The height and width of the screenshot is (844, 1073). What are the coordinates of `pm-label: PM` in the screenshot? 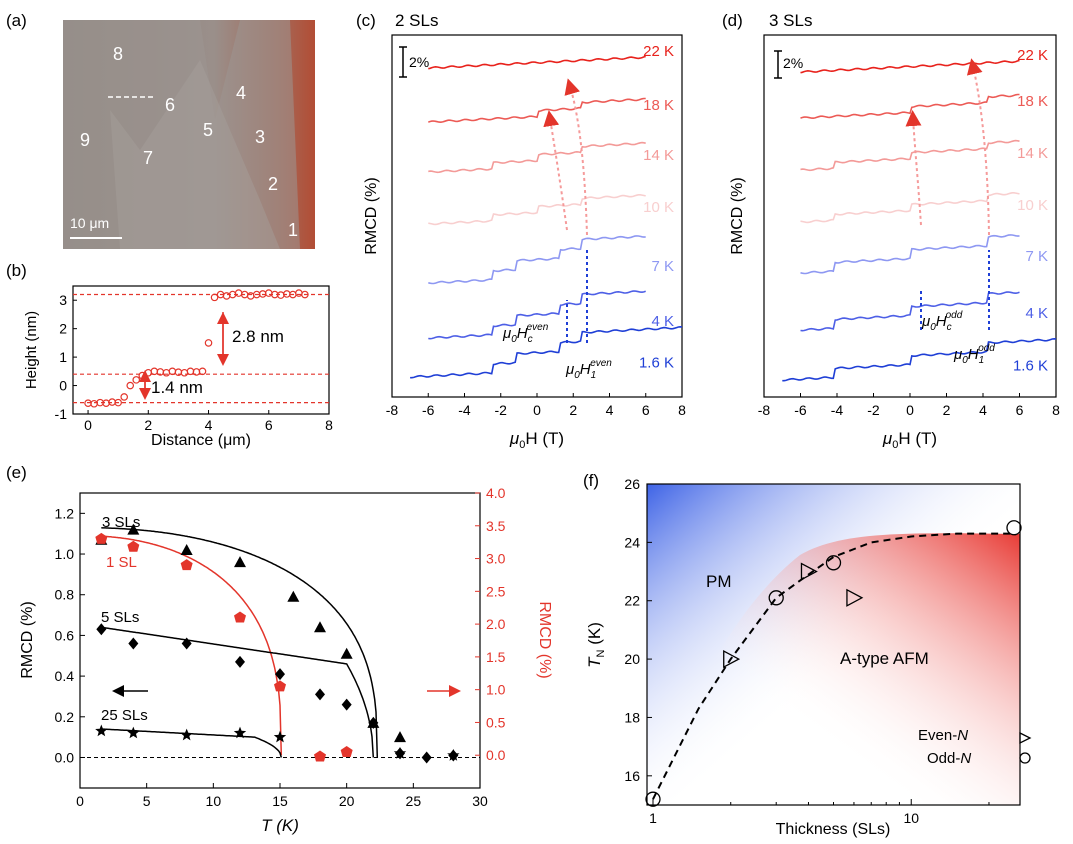 It's located at (719, 581).